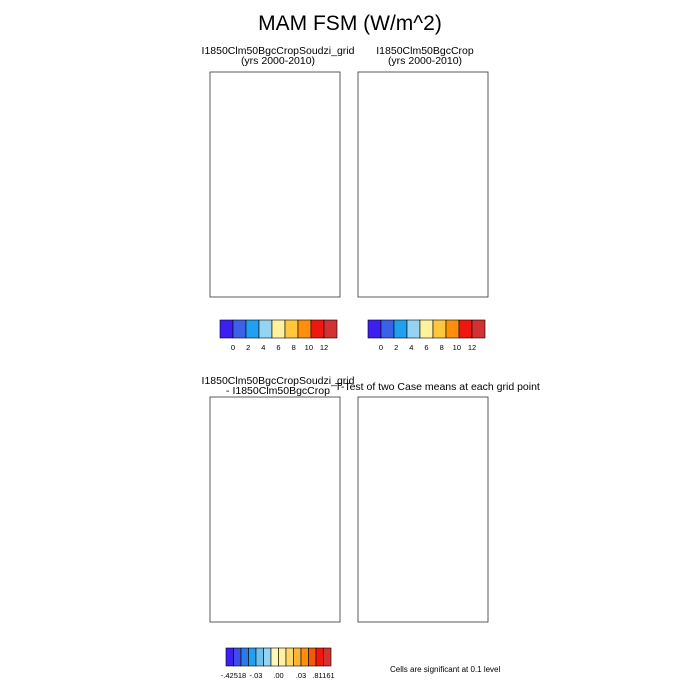 Image resolution: width=700 pixels, height=700 pixels. I want to click on panelB-ice-margin, so click(414, 223).